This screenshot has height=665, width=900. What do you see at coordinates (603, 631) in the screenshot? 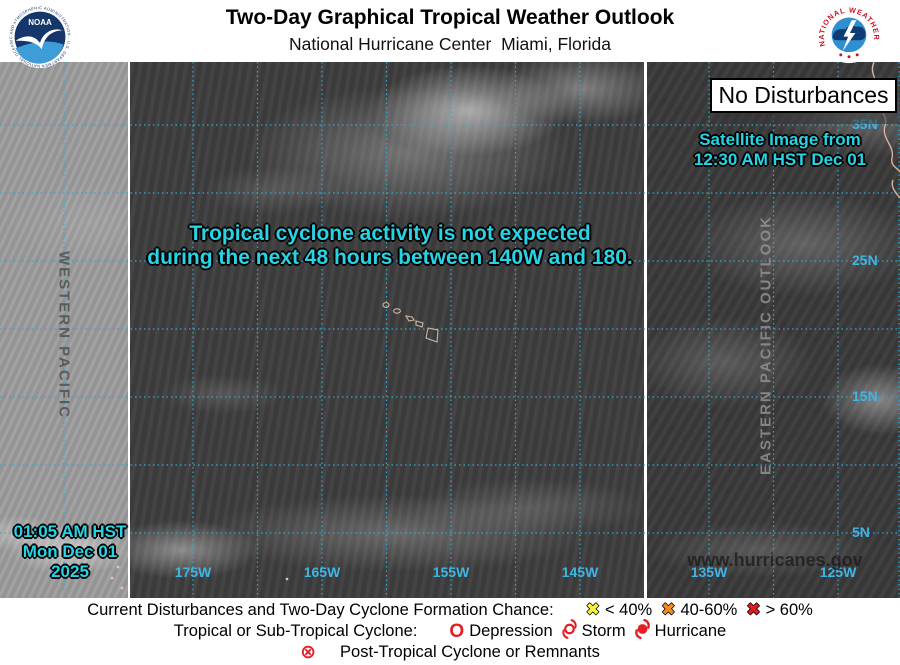
I see `legend-item-label: Storm` at bounding box center [603, 631].